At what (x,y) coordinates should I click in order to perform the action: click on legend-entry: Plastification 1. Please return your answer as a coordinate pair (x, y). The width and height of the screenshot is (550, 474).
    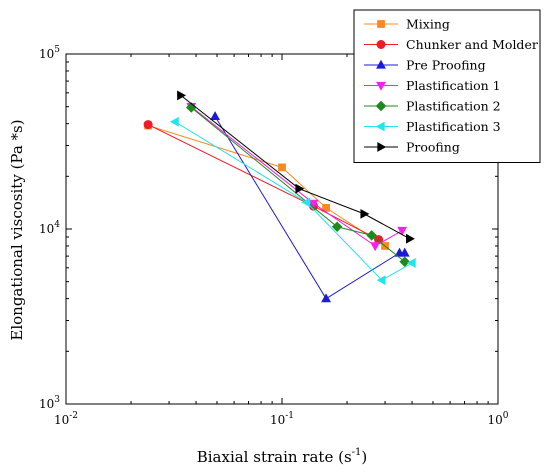
    Looking at the image, I should click on (432, 85).